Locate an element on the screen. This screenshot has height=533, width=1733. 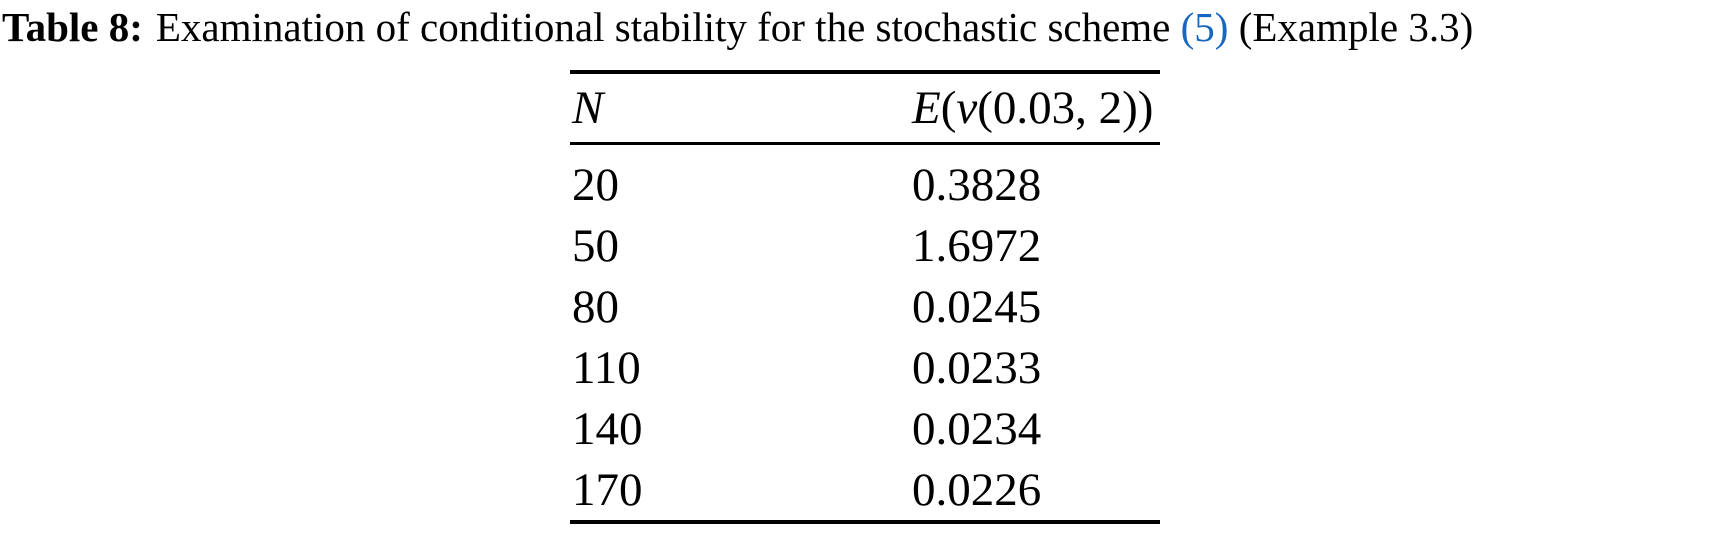
column-header-n: N is located at coordinates (588, 108).